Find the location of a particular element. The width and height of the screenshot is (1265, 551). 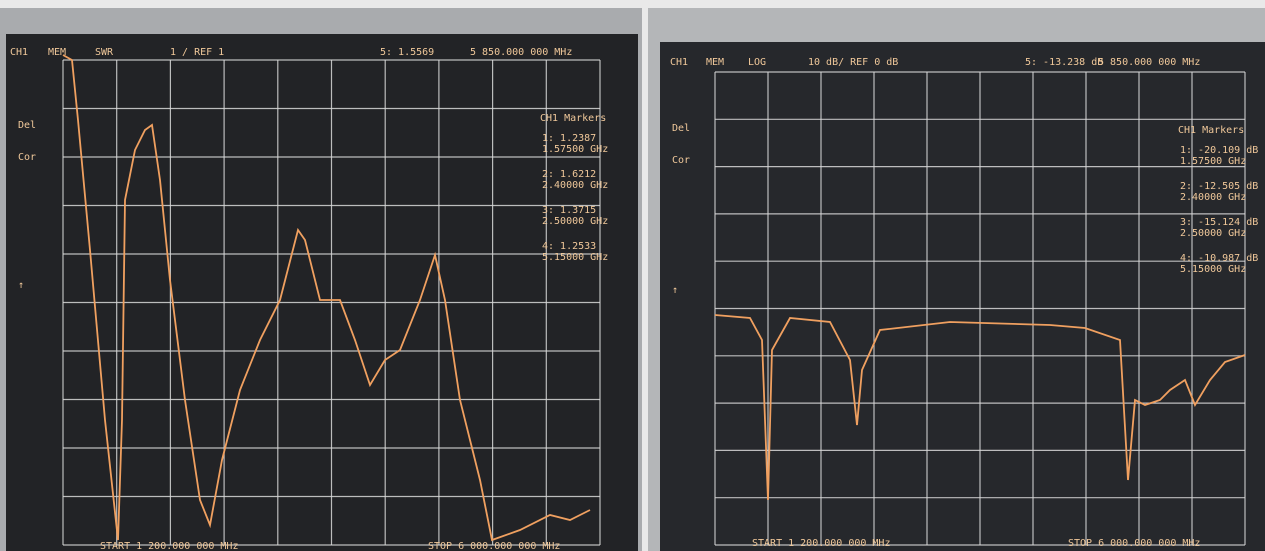

marker-readout: 2: 1.6212 is located at coordinates (569, 174).